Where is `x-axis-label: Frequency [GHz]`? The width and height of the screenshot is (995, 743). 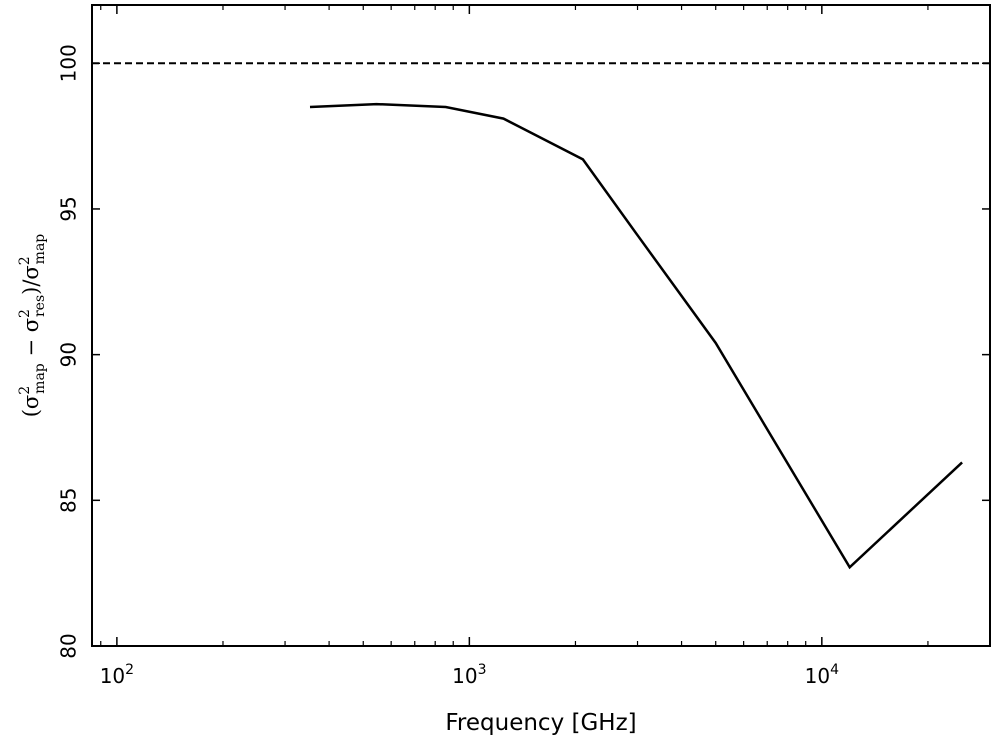 x-axis-label: Frequency [GHz] is located at coordinates (540, 723).